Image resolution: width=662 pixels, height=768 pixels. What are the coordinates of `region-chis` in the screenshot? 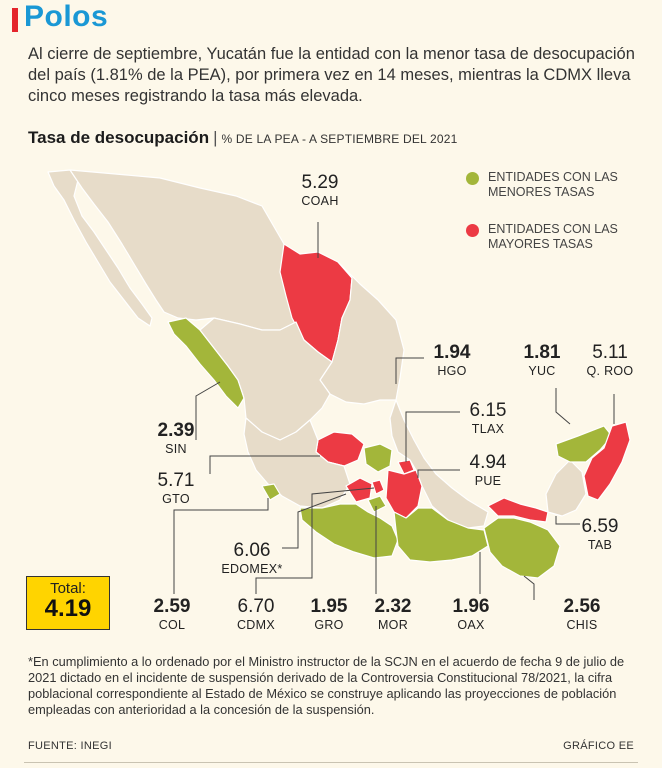 It's located at (522, 548).